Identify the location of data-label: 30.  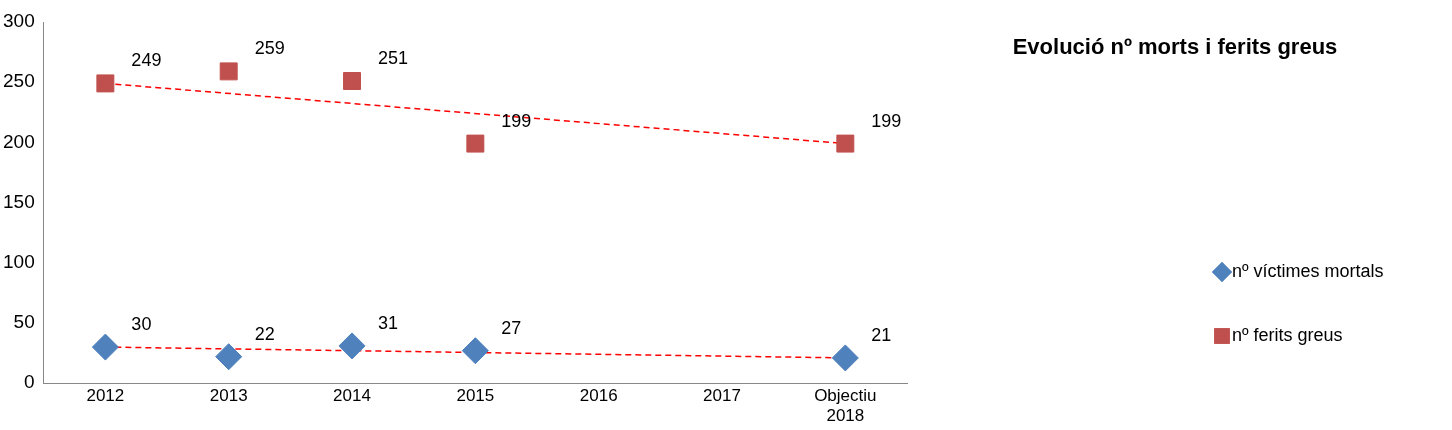
(141, 324).